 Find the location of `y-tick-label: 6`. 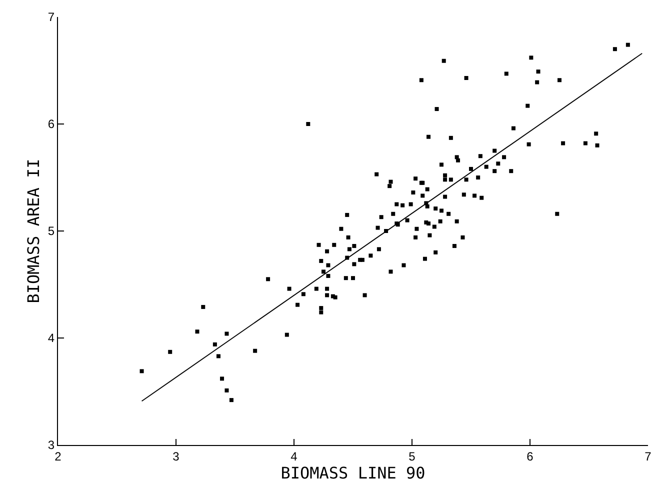

y-tick-label: 6 is located at coordinates (51, 124).